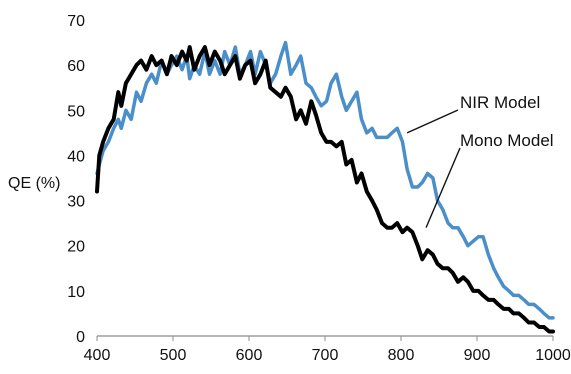  I want to click on mono-model-leader-line, so click(443, 187).